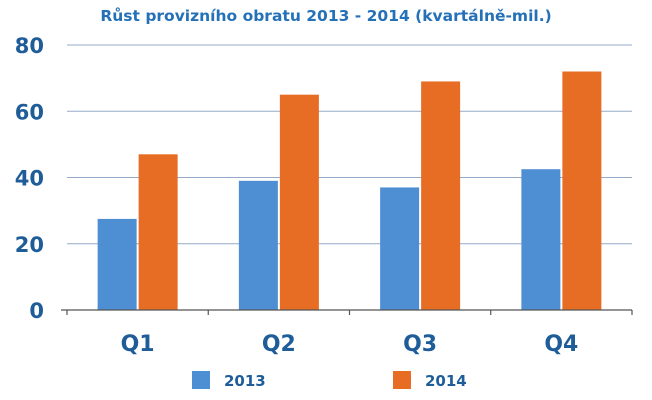 This screenshot has width=652, height=400. Describe the element at coordinates (446, 381) in the screenshot. I see `legend-label-2014: 2014` at that location.